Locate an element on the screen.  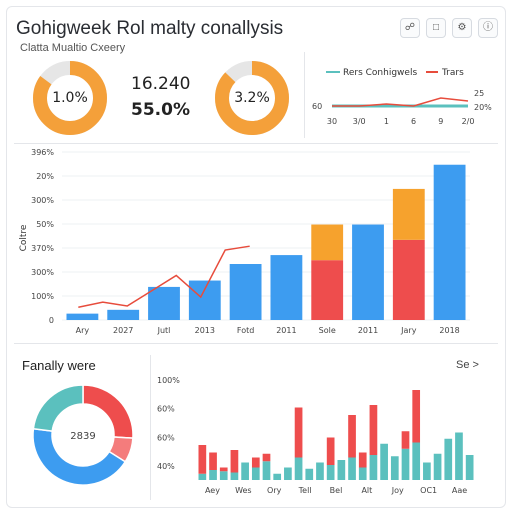
bell-icon: ☍ is located at coordinates (410, 28).